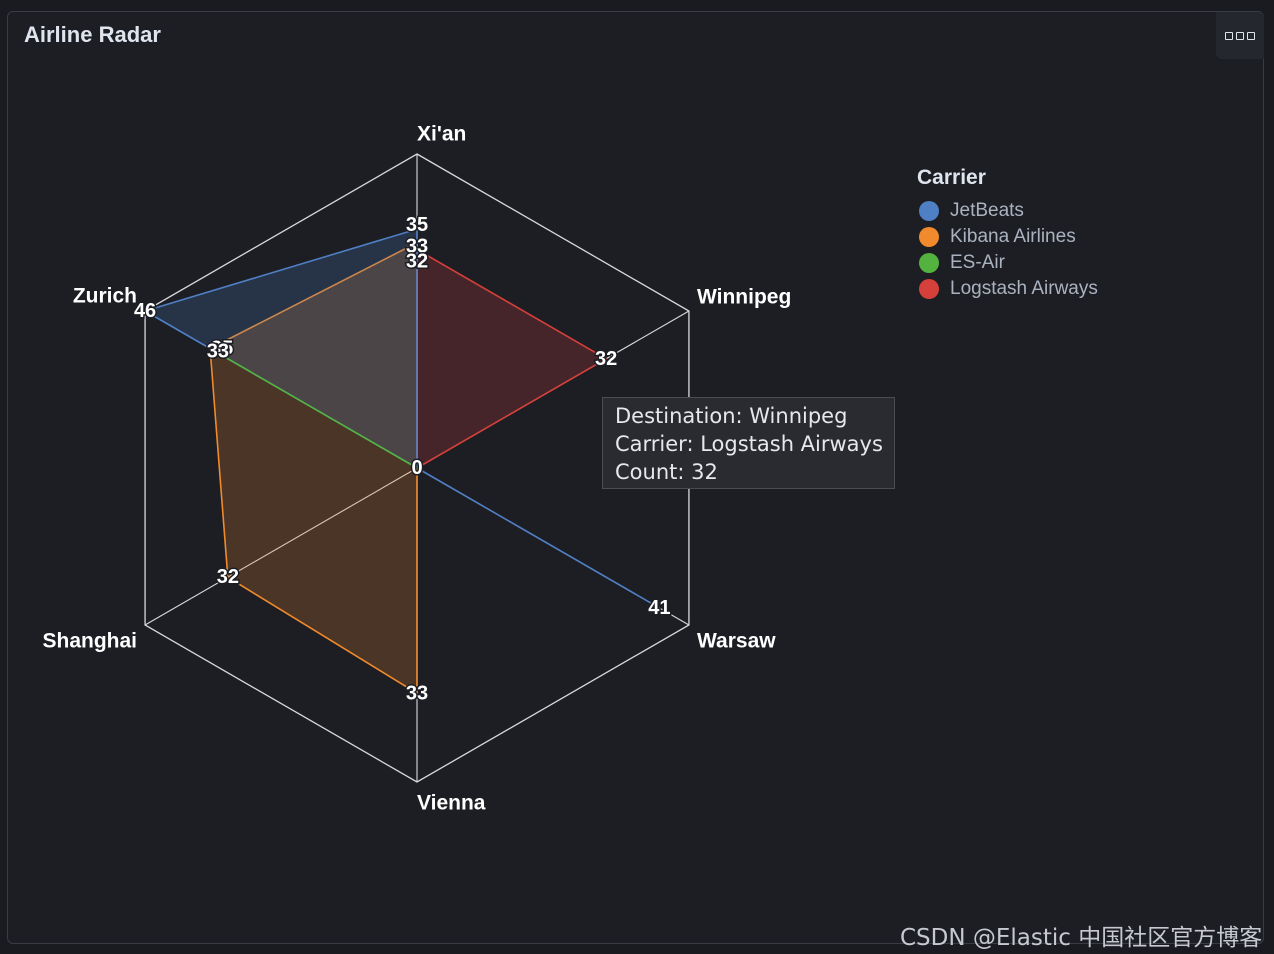 Image resolution: width=1274 pixels, height=954 pixels. Describe the element at coordinates (451, 803) in the screenshot. I see `axis-label: Vienna` at that location.